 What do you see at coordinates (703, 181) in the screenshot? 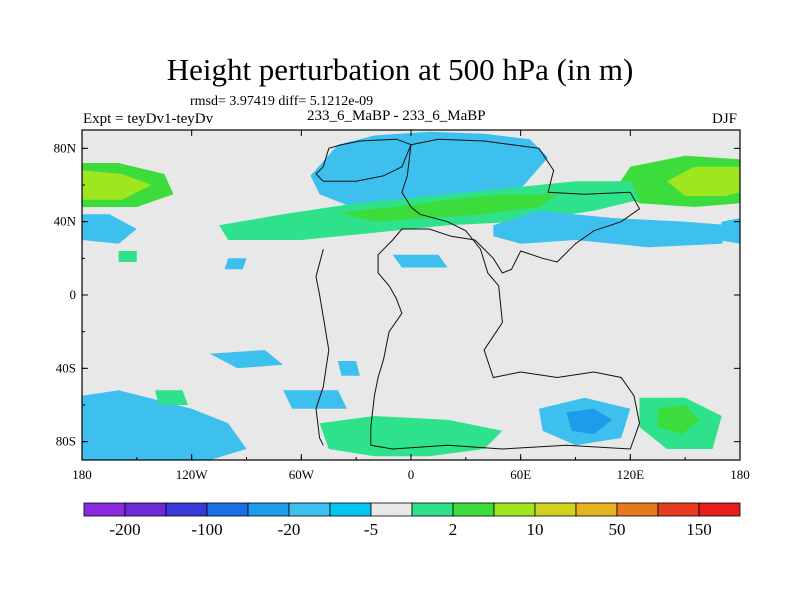
I see `contour-region-pacific-high-east-core` at bounding box center [703, 181].